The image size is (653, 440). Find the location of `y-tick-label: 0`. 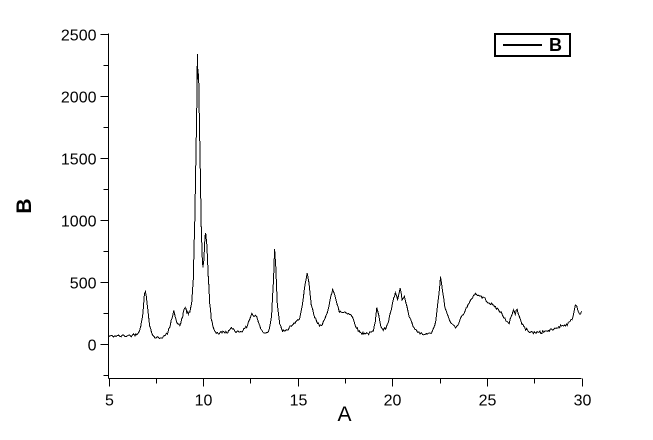

y-tick-label: 0 is located at coordinates (92, 346).